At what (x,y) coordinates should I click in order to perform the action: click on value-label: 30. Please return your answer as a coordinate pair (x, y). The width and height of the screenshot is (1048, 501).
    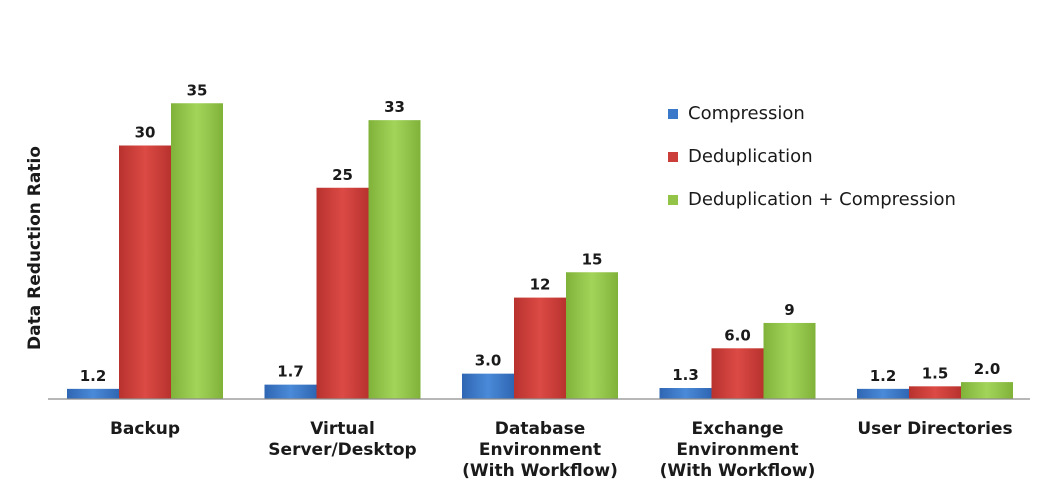
    Looking at the image, I should click on (145, 133).